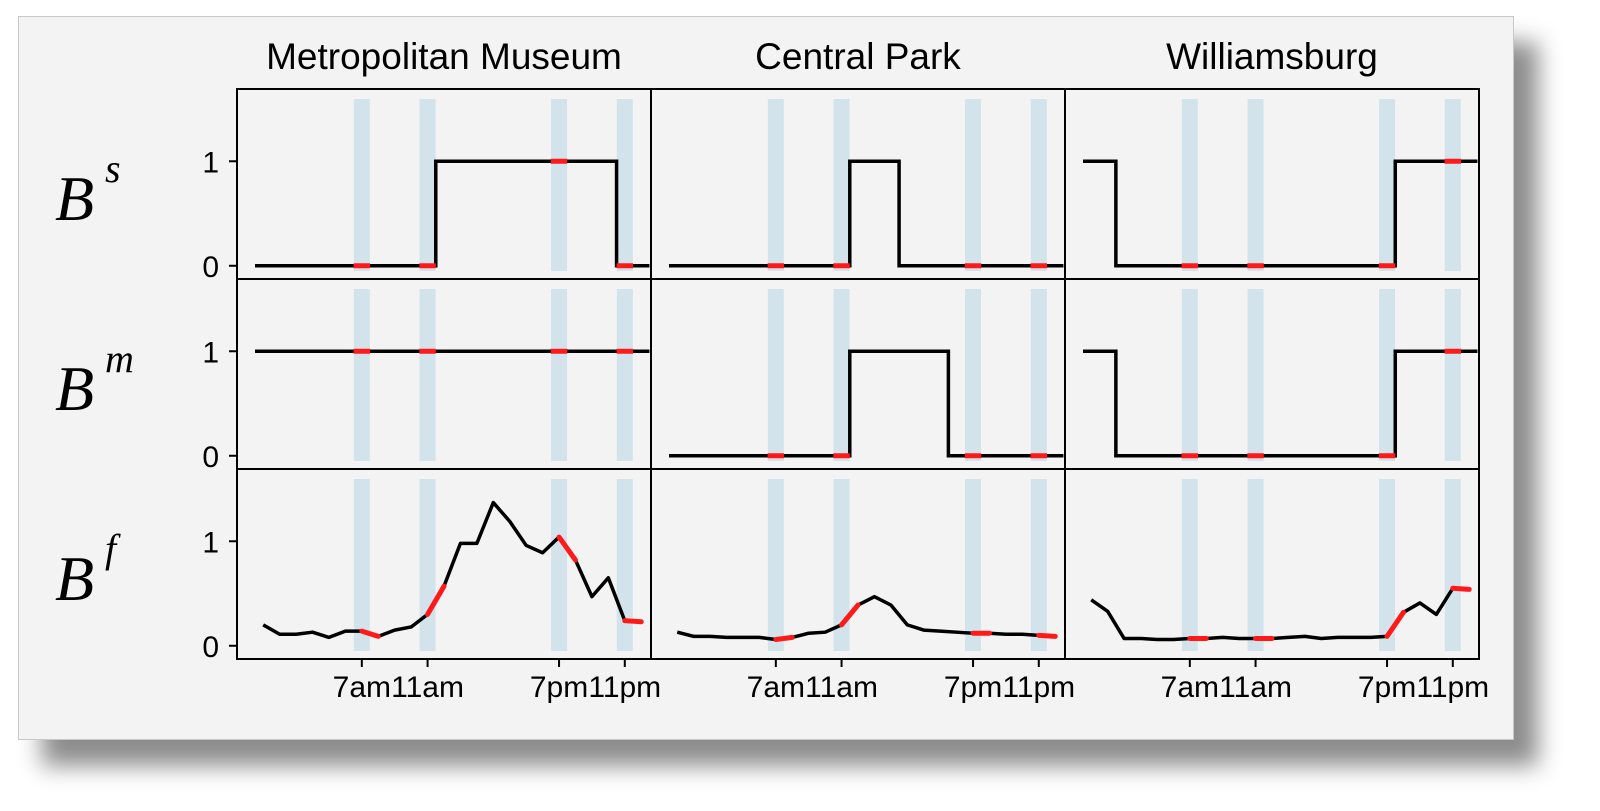 Image resolution: width=1600 pixels, height=811 pixels. Describe the element at coordinates (210, 162) in the screenshot. I see `row-1-y-tick-label-1: 1` at that location.